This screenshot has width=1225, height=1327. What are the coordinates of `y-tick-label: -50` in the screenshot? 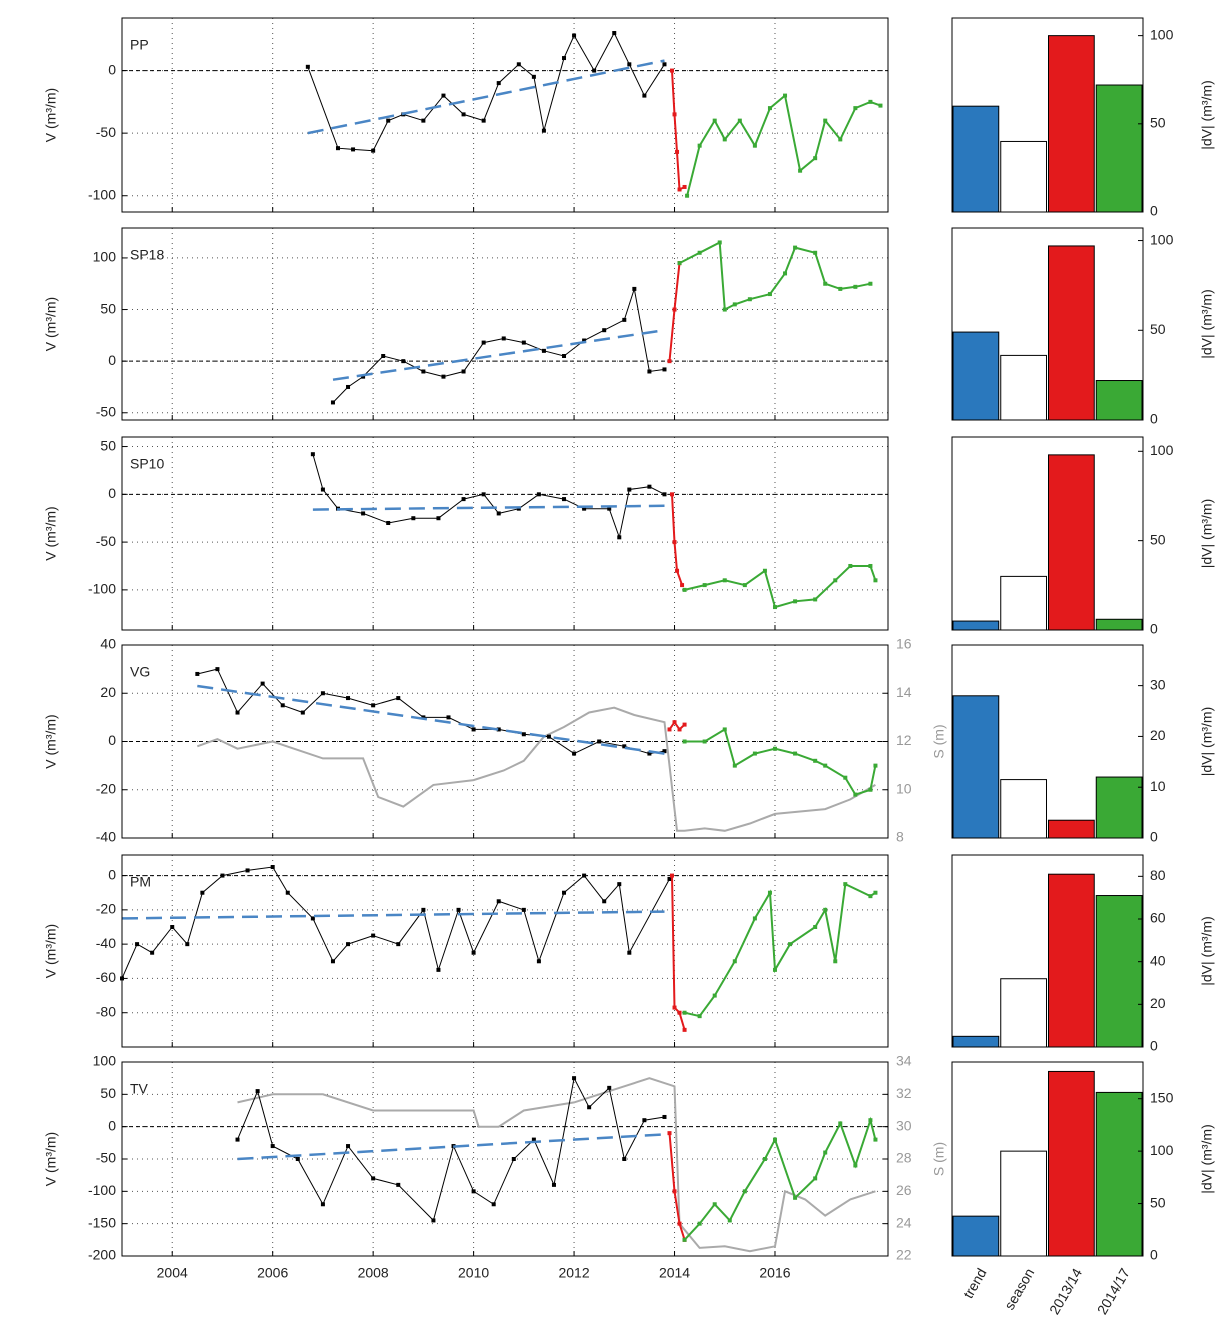 It's located at (106, 1158).